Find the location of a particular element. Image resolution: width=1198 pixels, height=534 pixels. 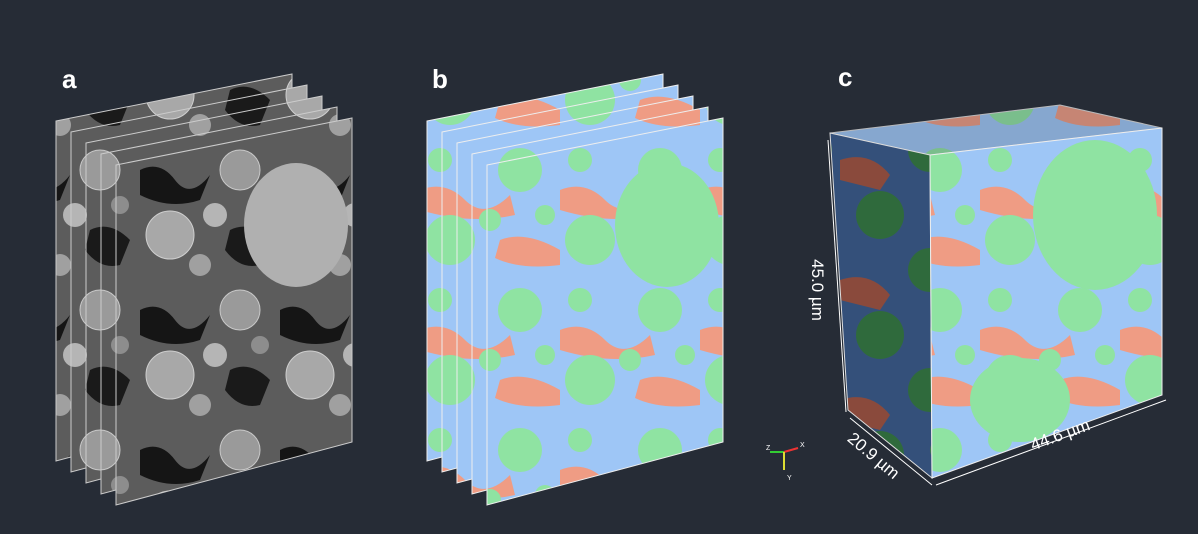

axis-label: X is located at coordinates (802, 445).